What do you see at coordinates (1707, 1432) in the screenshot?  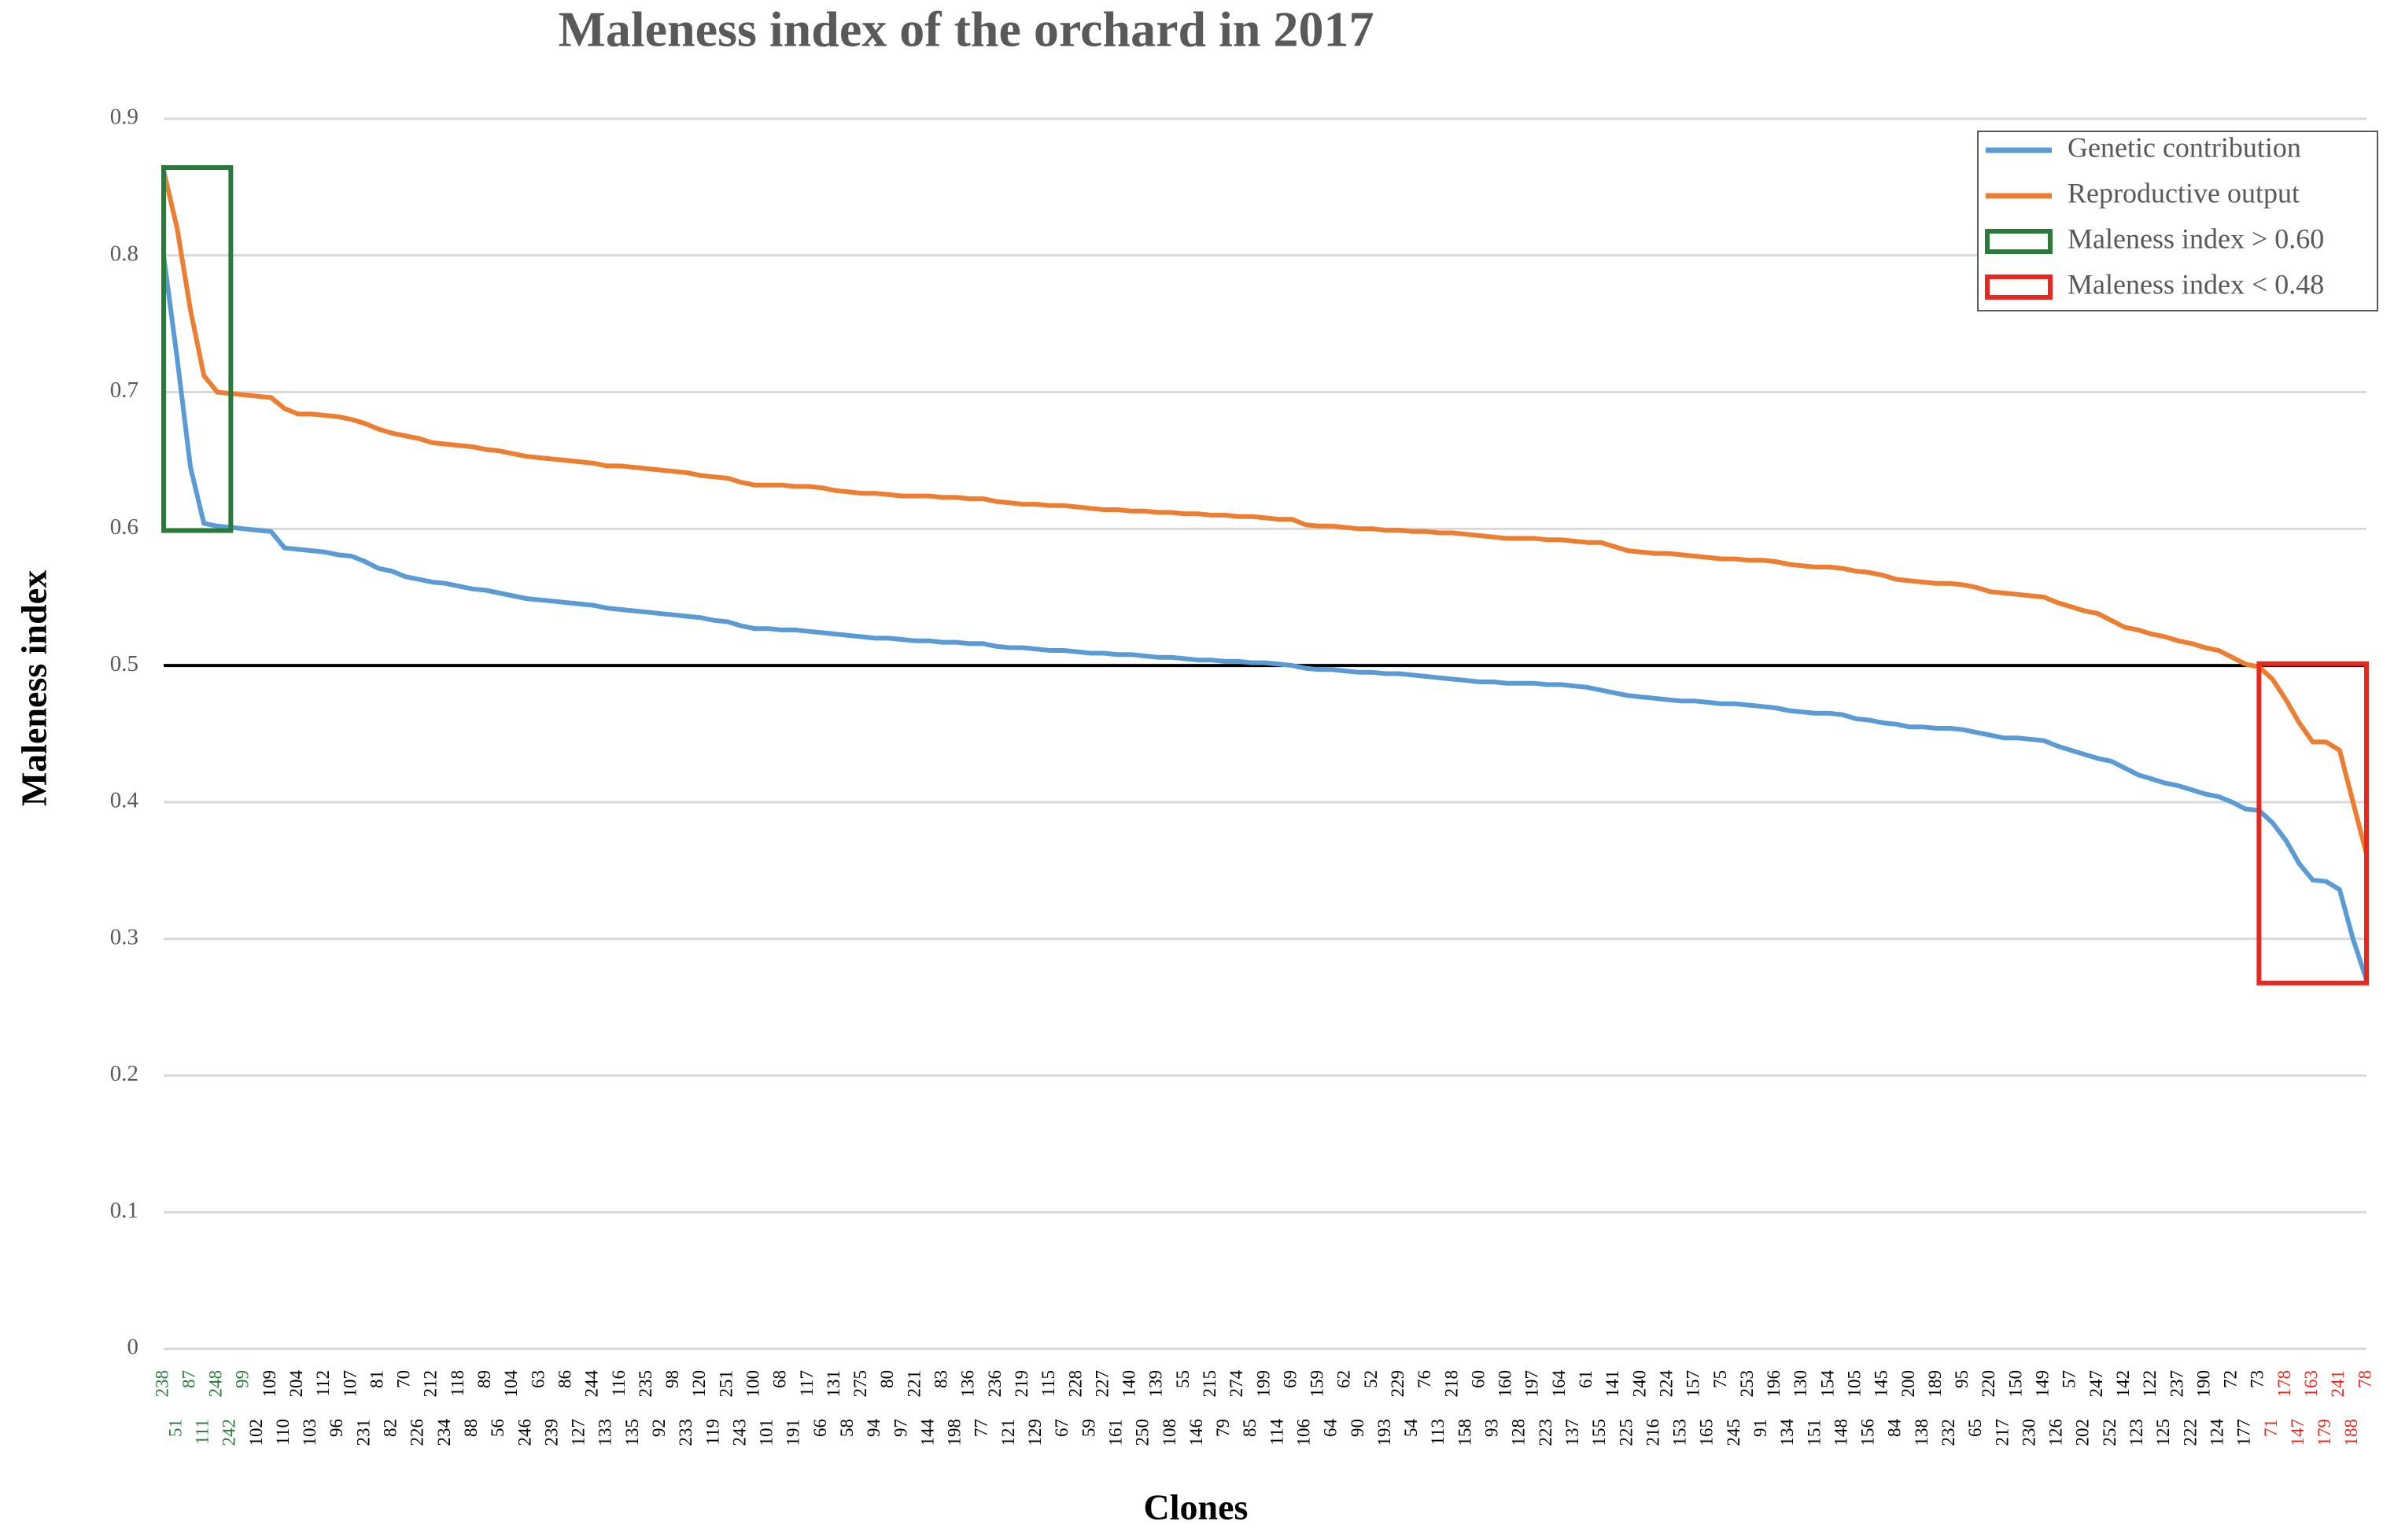 I see `x-tick-label: 165` at bounding box center [1707, 1432].